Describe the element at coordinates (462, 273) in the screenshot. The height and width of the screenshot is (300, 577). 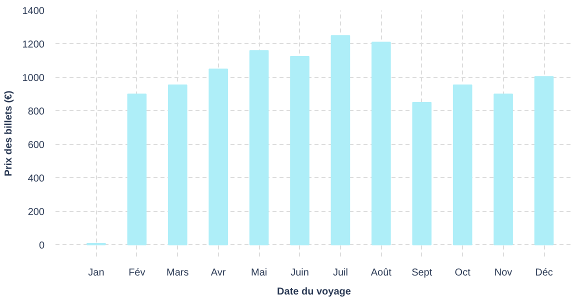
I see `x-tick-label: Oct` at that location.